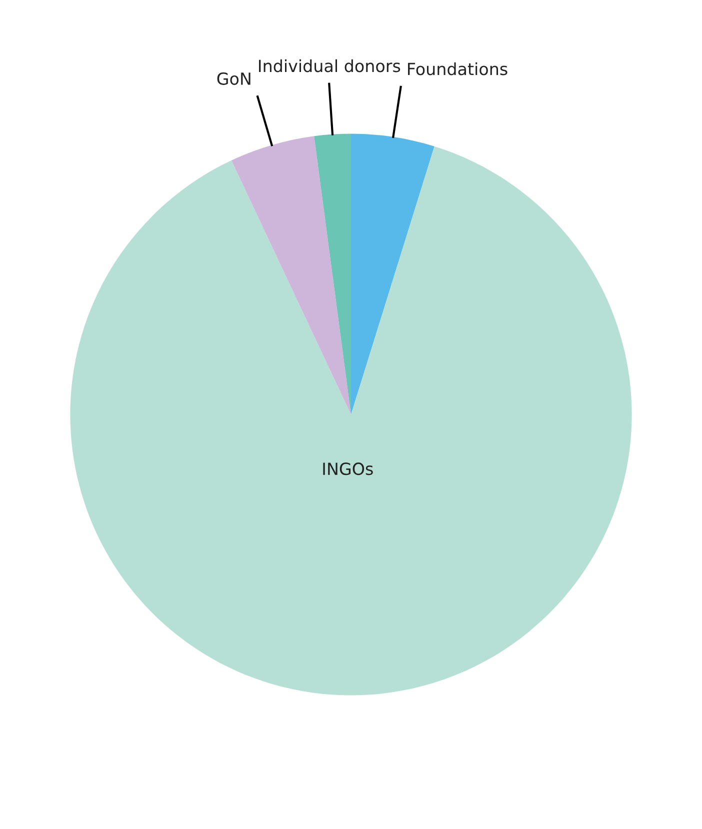  What do you see at coordinates (348, 469) in the screenshot?
I see `slice-label: INGOs` at bounding box center [348, 469].